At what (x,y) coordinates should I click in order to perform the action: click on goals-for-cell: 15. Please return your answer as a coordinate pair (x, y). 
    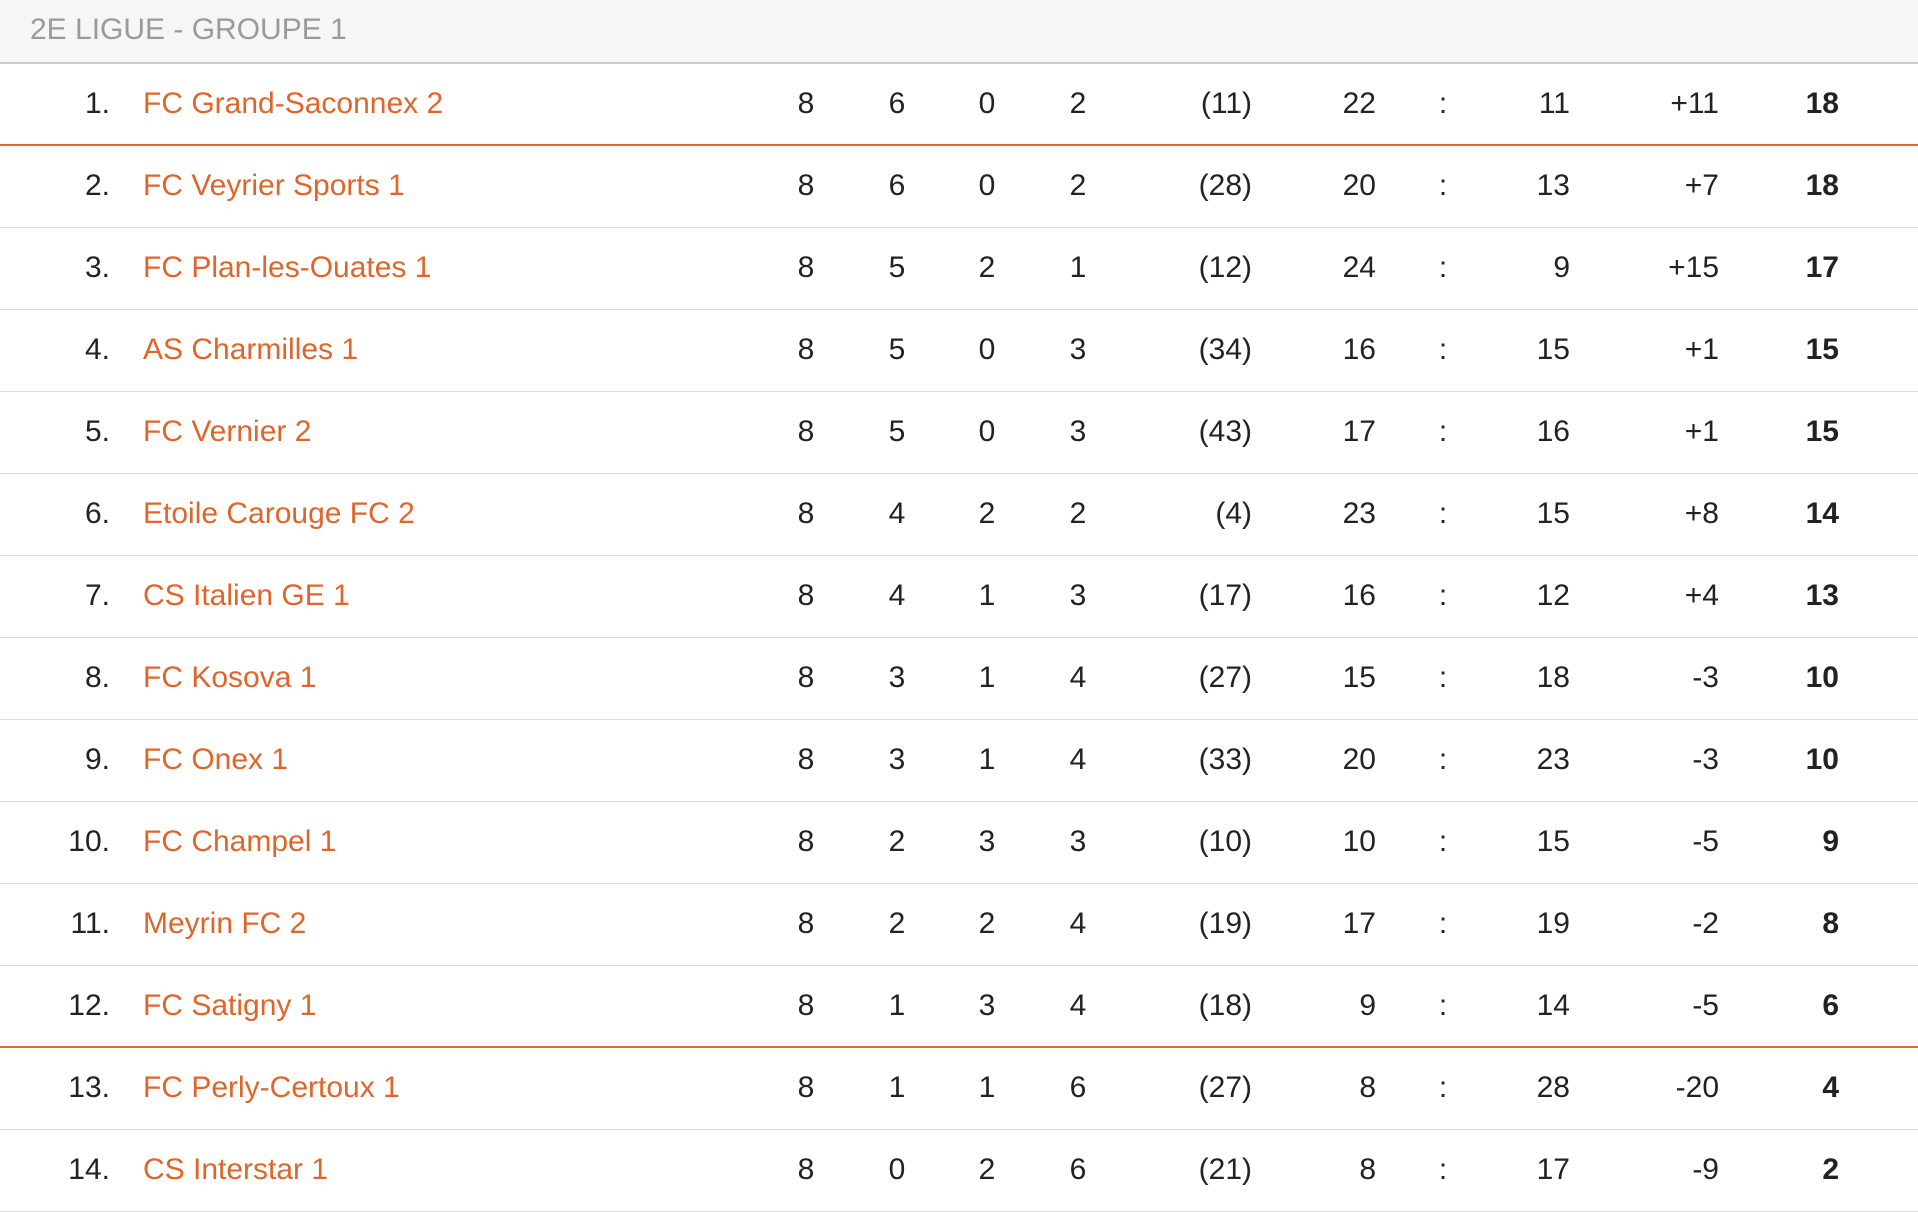
    Looking at the image, I should click on (1359, 677).